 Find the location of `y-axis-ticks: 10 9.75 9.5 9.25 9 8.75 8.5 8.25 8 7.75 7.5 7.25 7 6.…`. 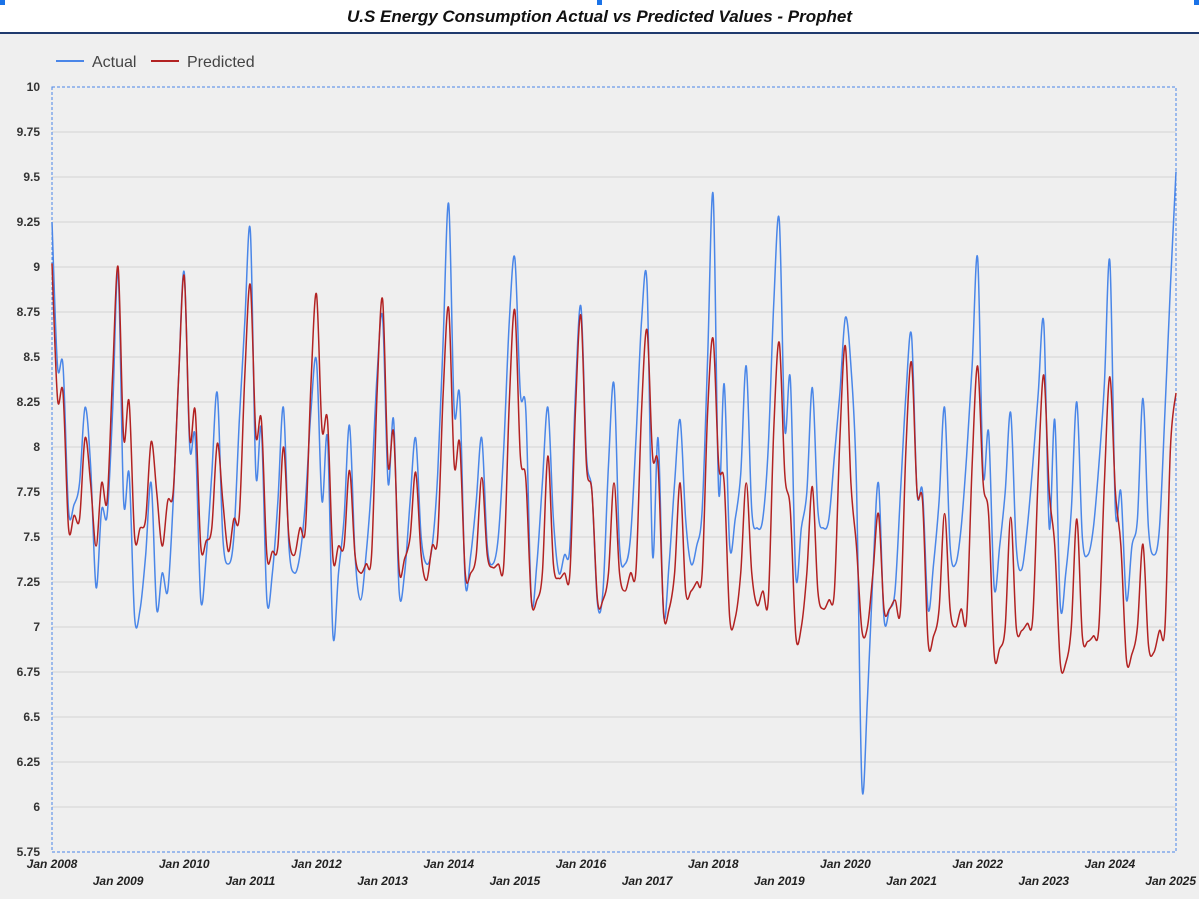

y-axis-ticks: 10 9.75 9.5 9.25 9 8.75 8.5 8.25 8 7.75 7.5 7.25 7 6.… is located at coordinates (29, 469).